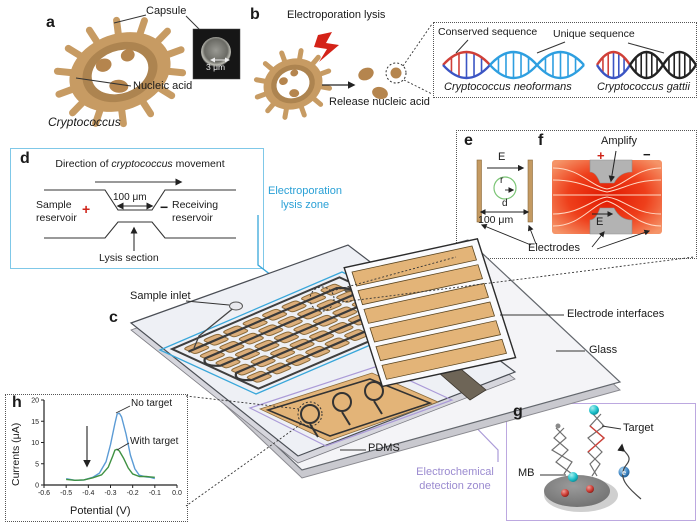 This screenshot has width=700, height=525. What do you see at coordinates (561, 451) in the screenshot?
I see `hairpin-probe` at bounding box center [561, 451].